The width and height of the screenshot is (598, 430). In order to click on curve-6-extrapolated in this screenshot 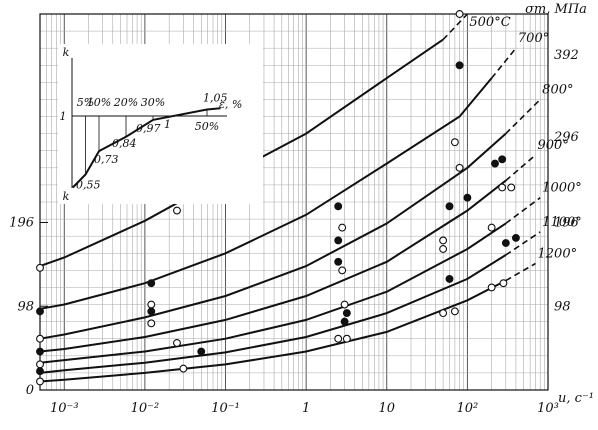, I will do `click(523, 243)`.